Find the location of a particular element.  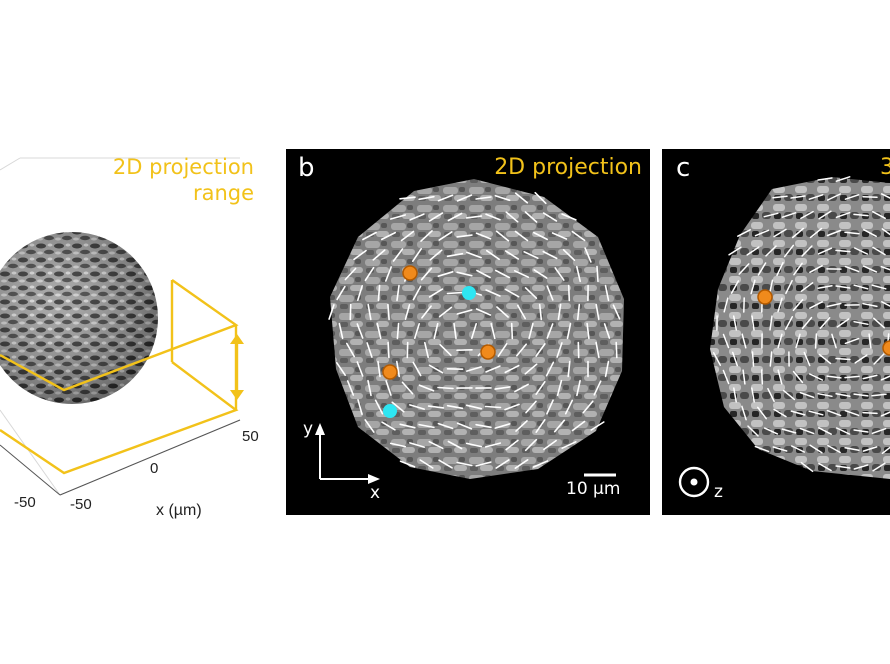

z-axis-label: z is located at coordinates (718, 492).